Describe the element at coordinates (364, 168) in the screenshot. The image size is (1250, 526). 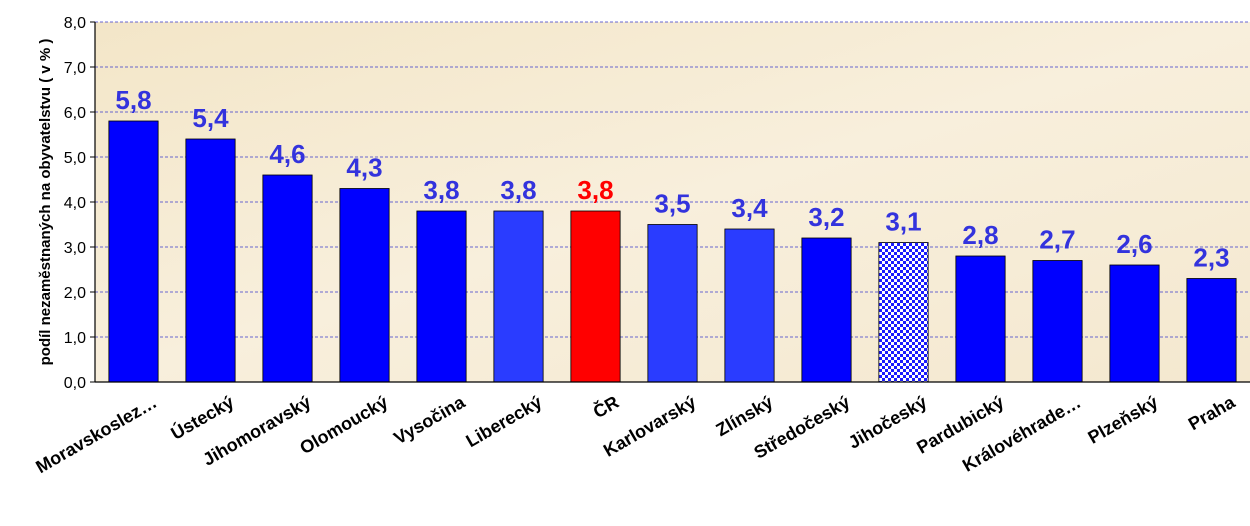
I see `value-label: 4,3` at that location.